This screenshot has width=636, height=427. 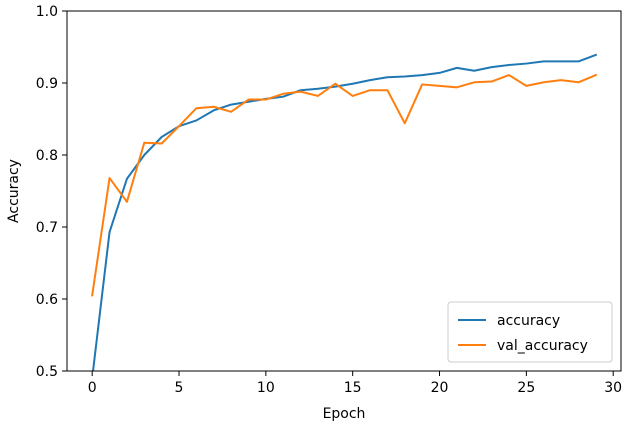 What do you see at coordinates (344, 414) in the screenshot?
I see `x-axis-label: Epoch` at bounding box center [344, 414].